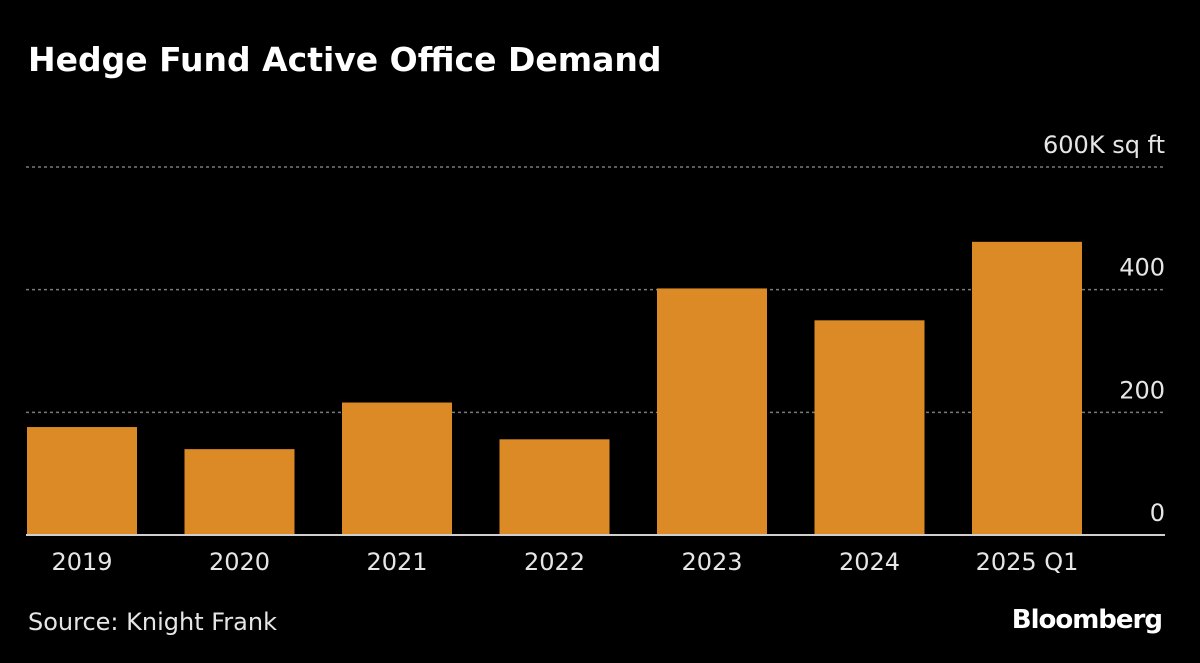 The width and height of the screenshot is (1200, 663). What do you see at coordinates (554, 487) in the screenshot?
I see `bar-2022` at bounding box center [554, 487].